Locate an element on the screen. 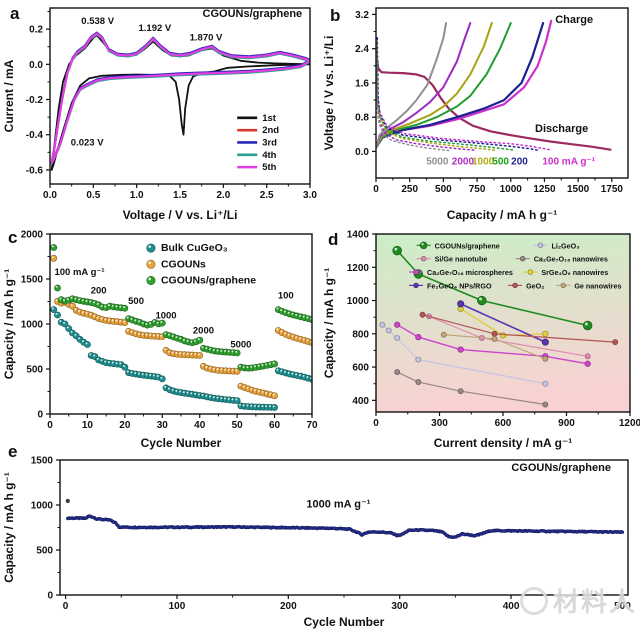  svg-text: Current / mA is located at coordinates (9, 95).